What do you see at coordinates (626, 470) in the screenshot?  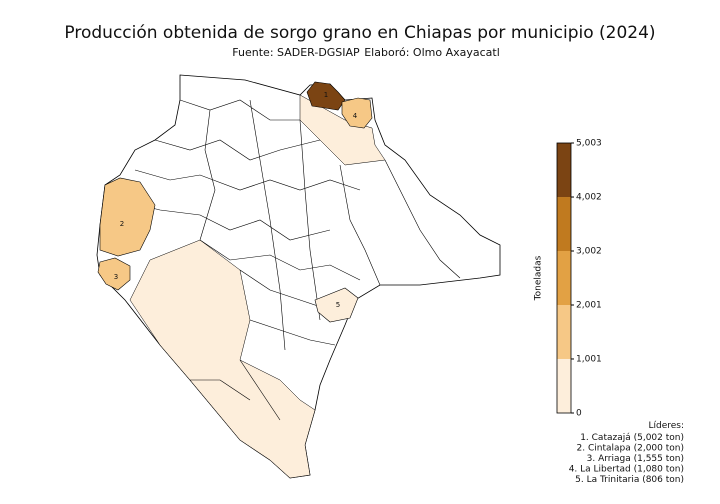 I see `leader-item: 4. La Libertad (1,080 ton)` at bounding box center [626, 470].